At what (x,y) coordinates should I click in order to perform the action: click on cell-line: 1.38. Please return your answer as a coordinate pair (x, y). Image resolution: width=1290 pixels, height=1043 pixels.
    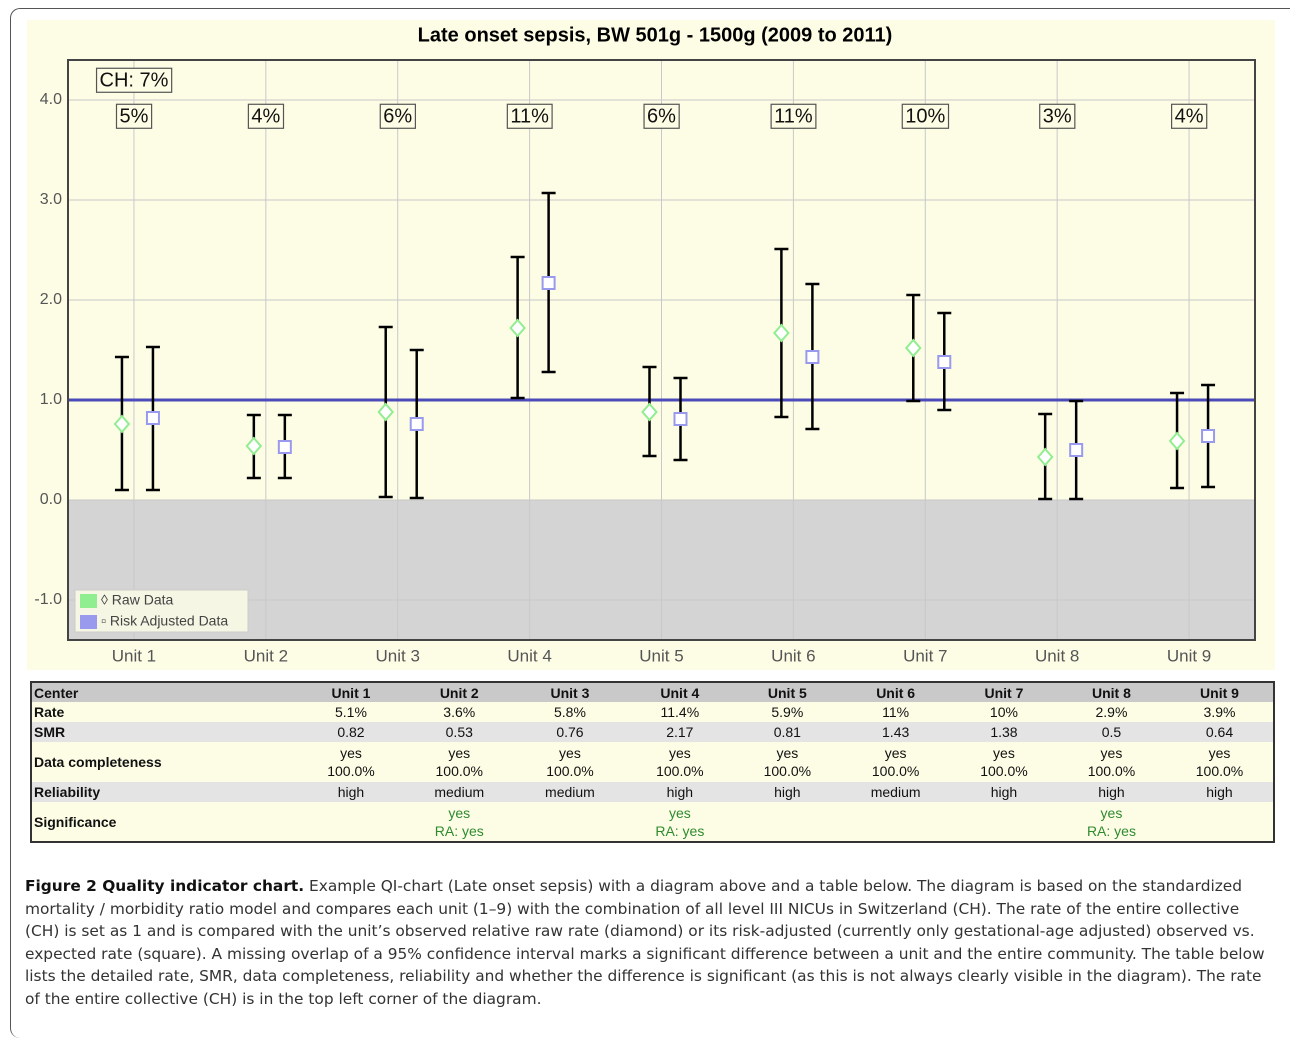
    Looking at the image, I should click on (1004, 732).